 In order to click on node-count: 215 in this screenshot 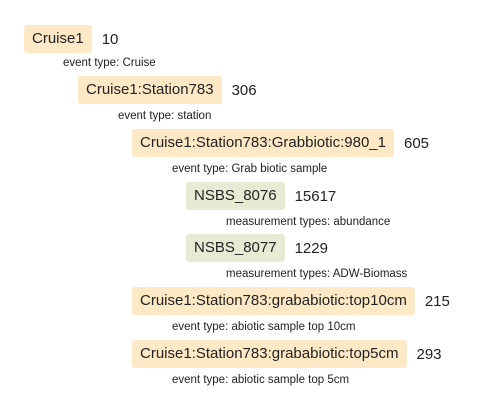, I will do `click(437, 301)`.